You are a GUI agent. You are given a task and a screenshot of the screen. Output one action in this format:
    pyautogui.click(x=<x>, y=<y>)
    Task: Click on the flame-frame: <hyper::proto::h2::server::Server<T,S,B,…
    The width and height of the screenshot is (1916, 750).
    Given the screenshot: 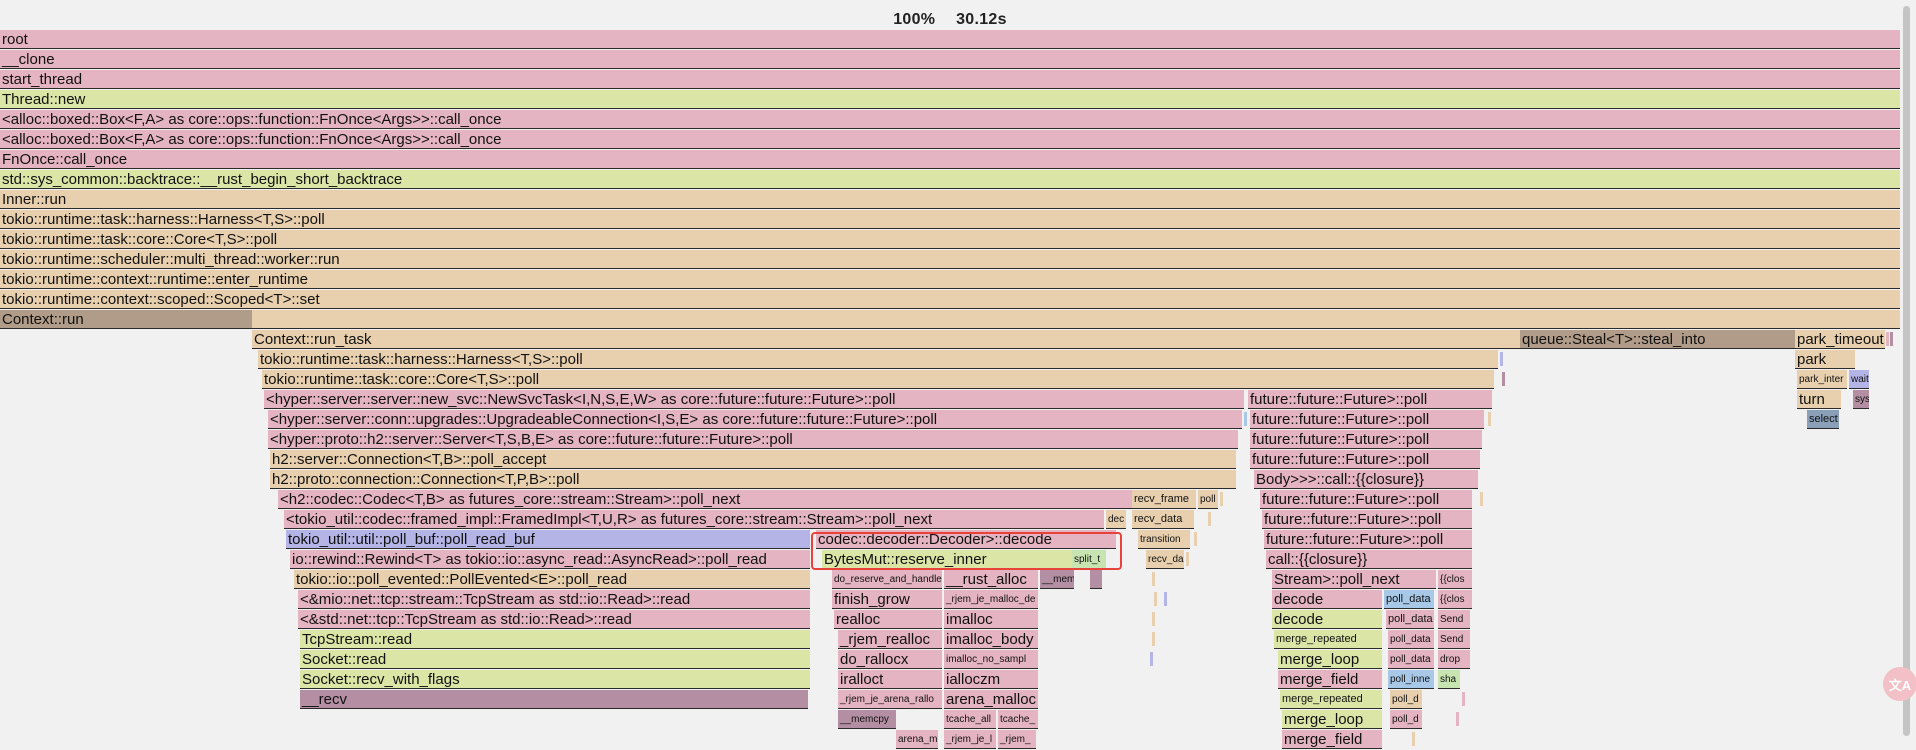 What is the action you would take?
    pyautogui.click(x=753, y=439)
    